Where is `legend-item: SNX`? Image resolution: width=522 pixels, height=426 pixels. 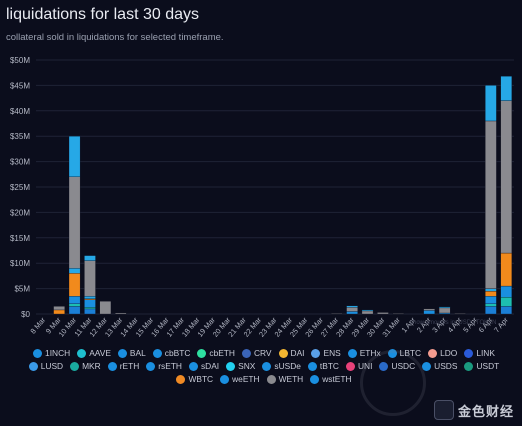
legend-item: SNX is located at coordinates (240, 366).